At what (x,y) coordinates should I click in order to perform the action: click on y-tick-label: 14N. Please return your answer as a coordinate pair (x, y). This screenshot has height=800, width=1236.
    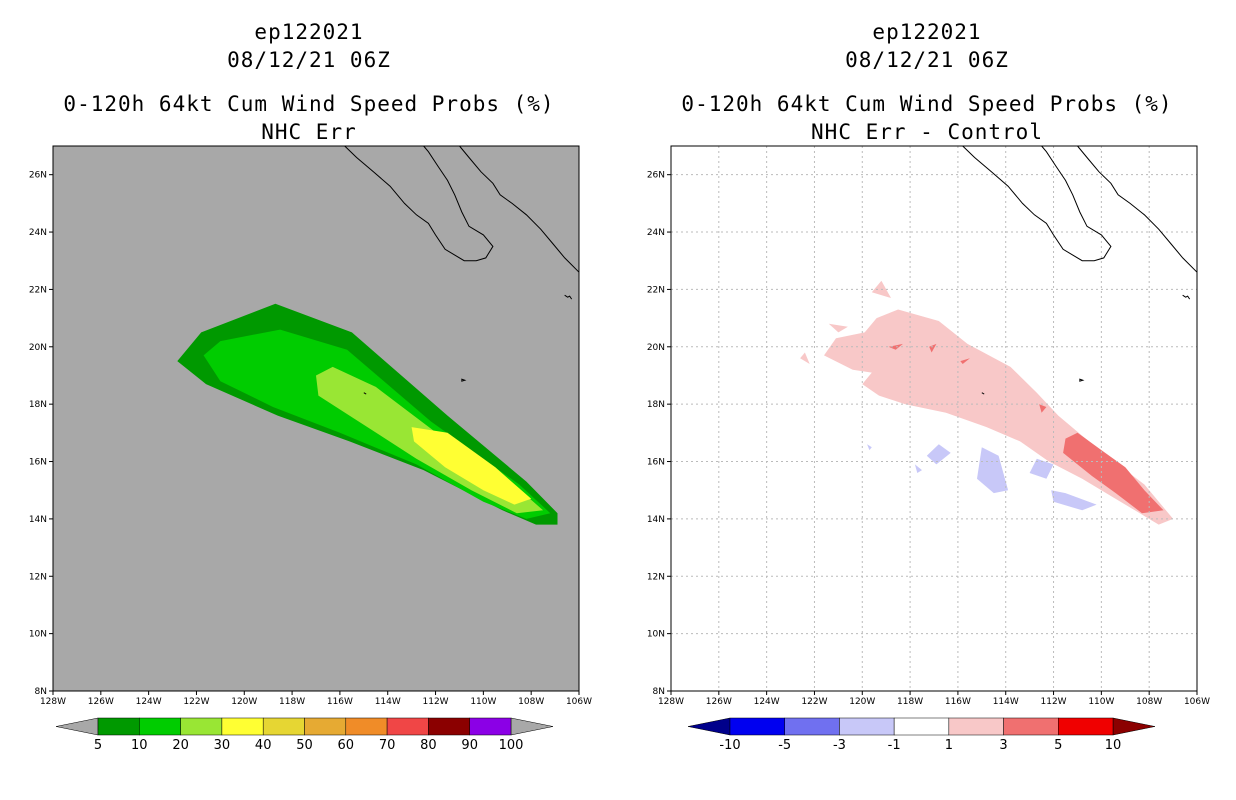
    Looking at the image, I should click on (656, 520).